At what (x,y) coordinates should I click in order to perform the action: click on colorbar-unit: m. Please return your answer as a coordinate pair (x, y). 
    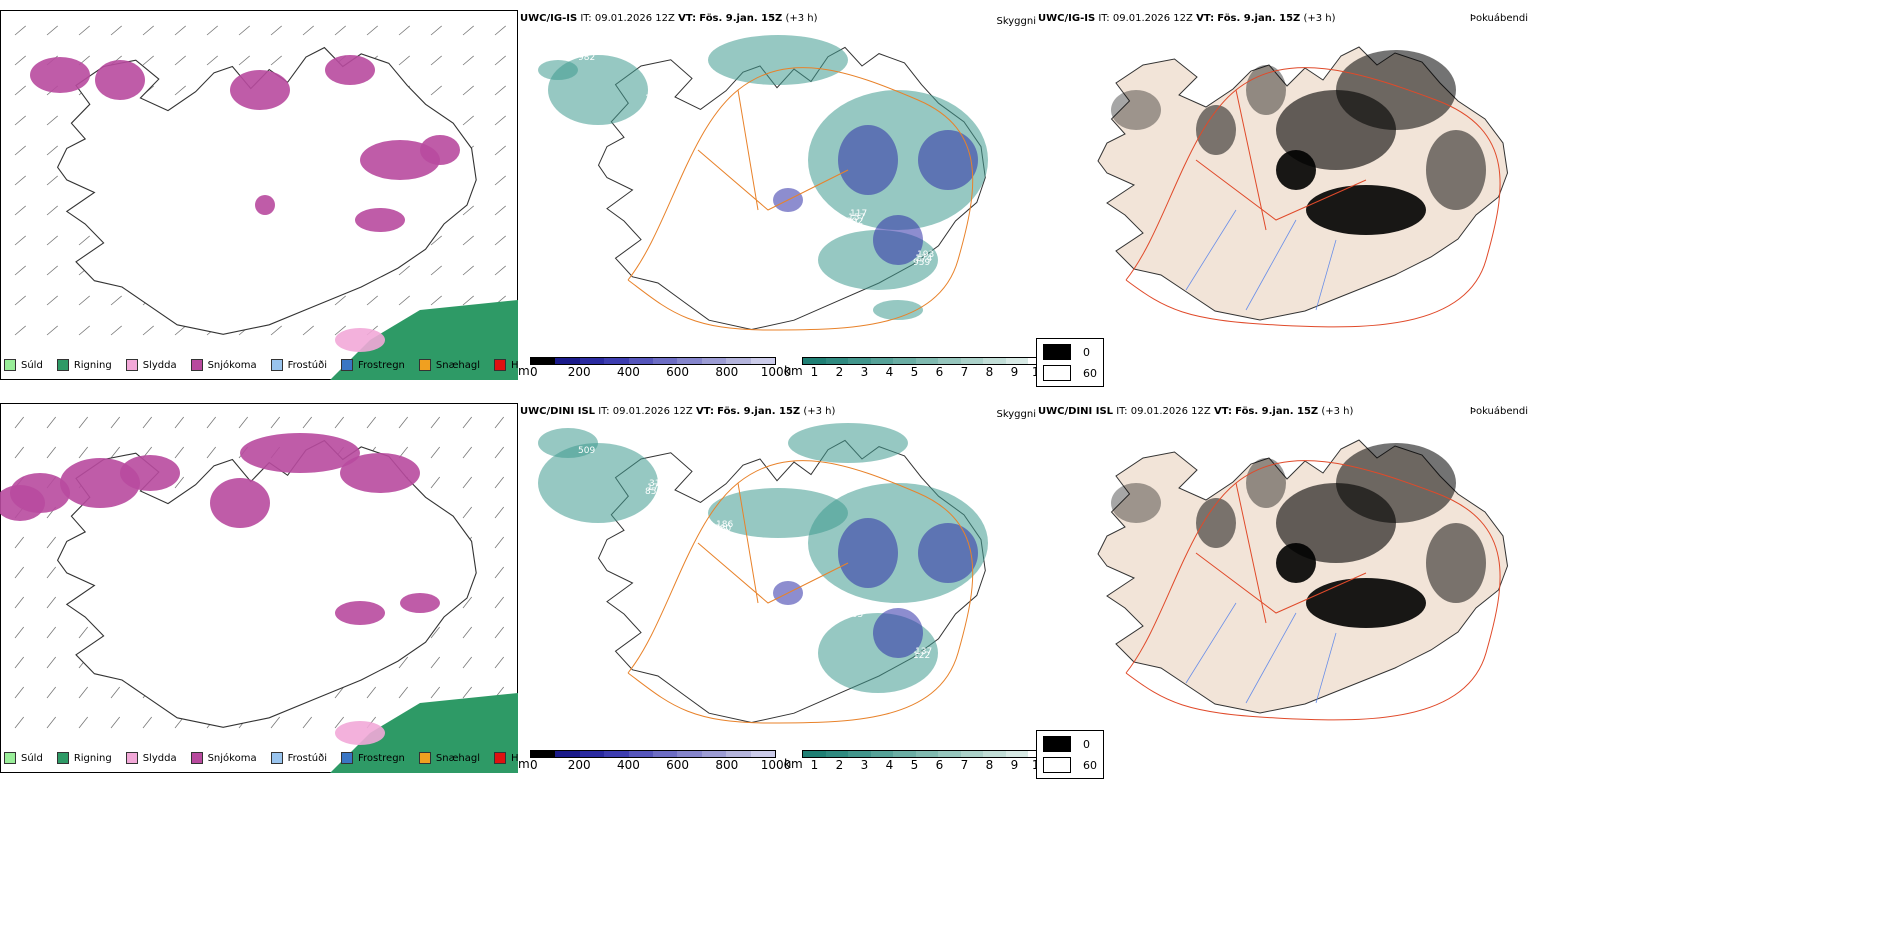
    Looking at the image, I should click on (524, 371).